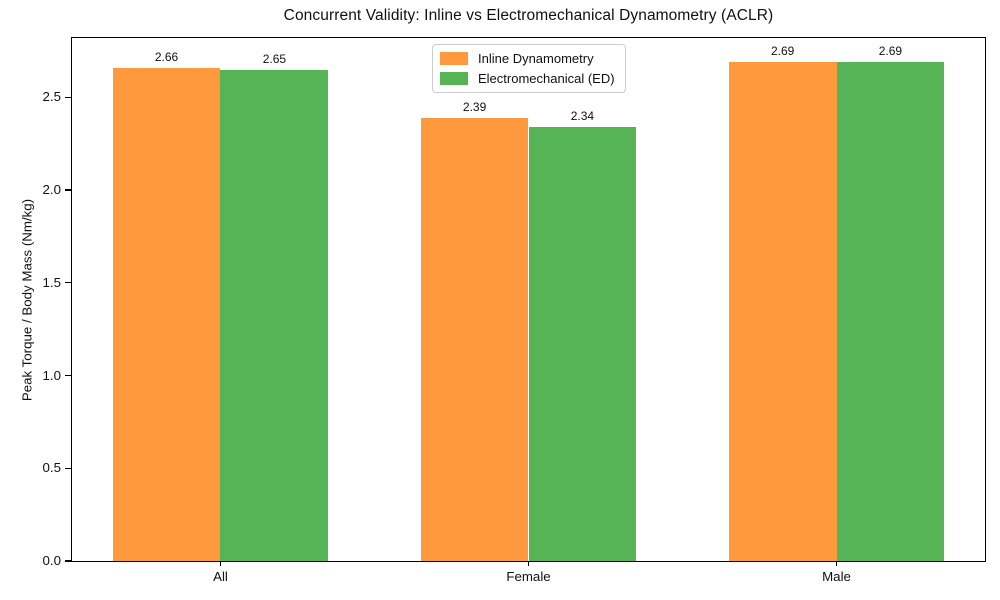 This screenshot has height=600, width=1000. Describe the element at coordinates (474, 339) in the screenshot. I see `bar-female-series0` at that location.